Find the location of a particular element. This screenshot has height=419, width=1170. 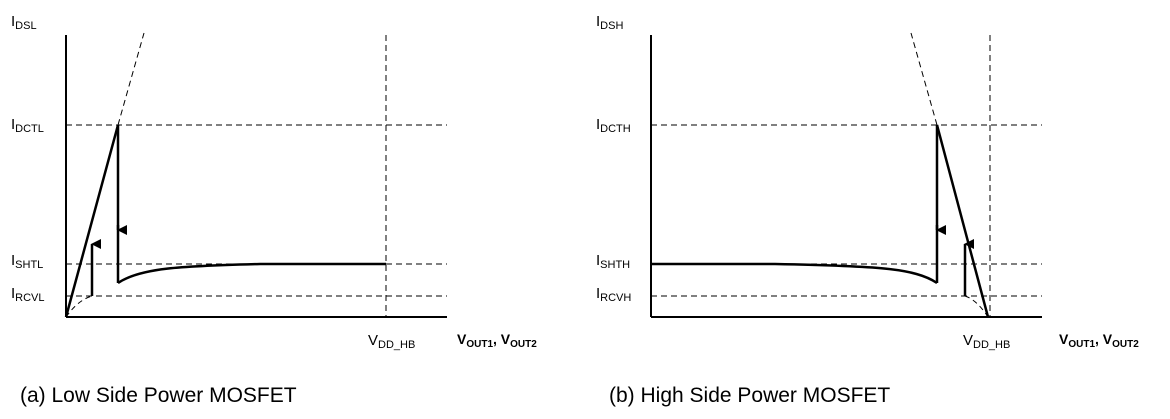

shth-label: ISHTH is located at coordinates (613, 261).